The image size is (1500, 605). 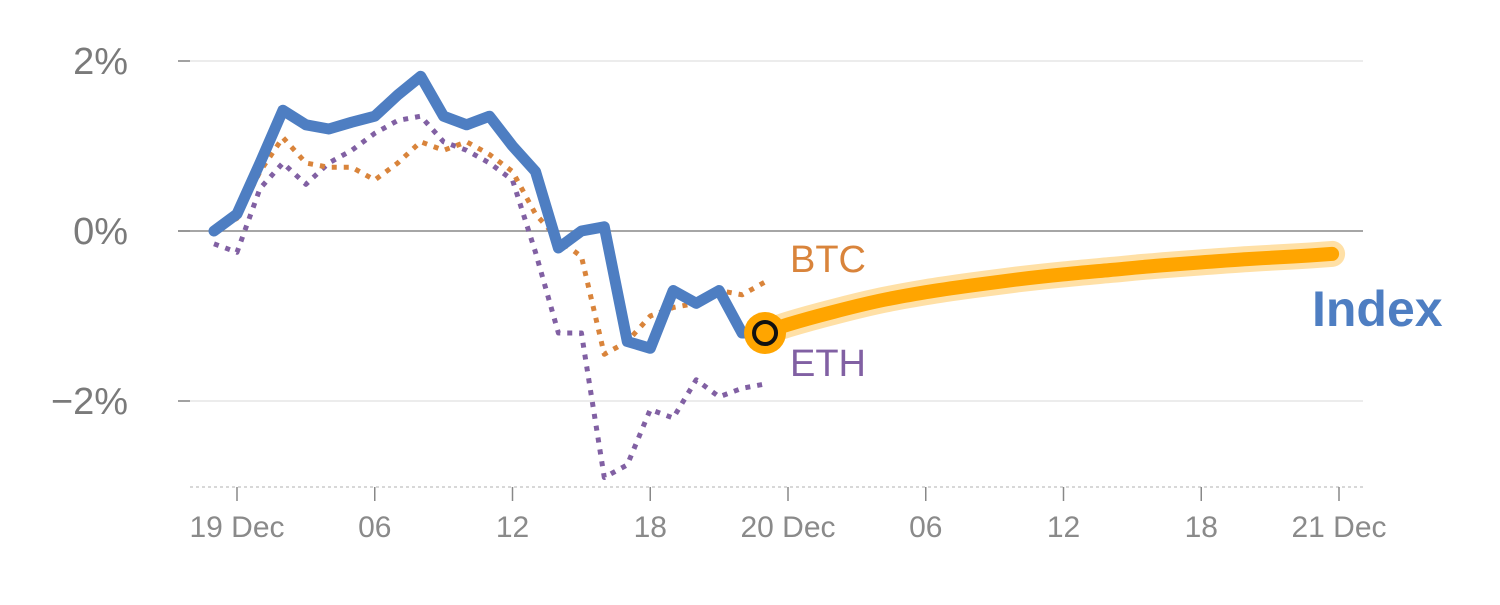 I want to click on x-tick-label: 21 Dec, so click(x=1338, y=527).